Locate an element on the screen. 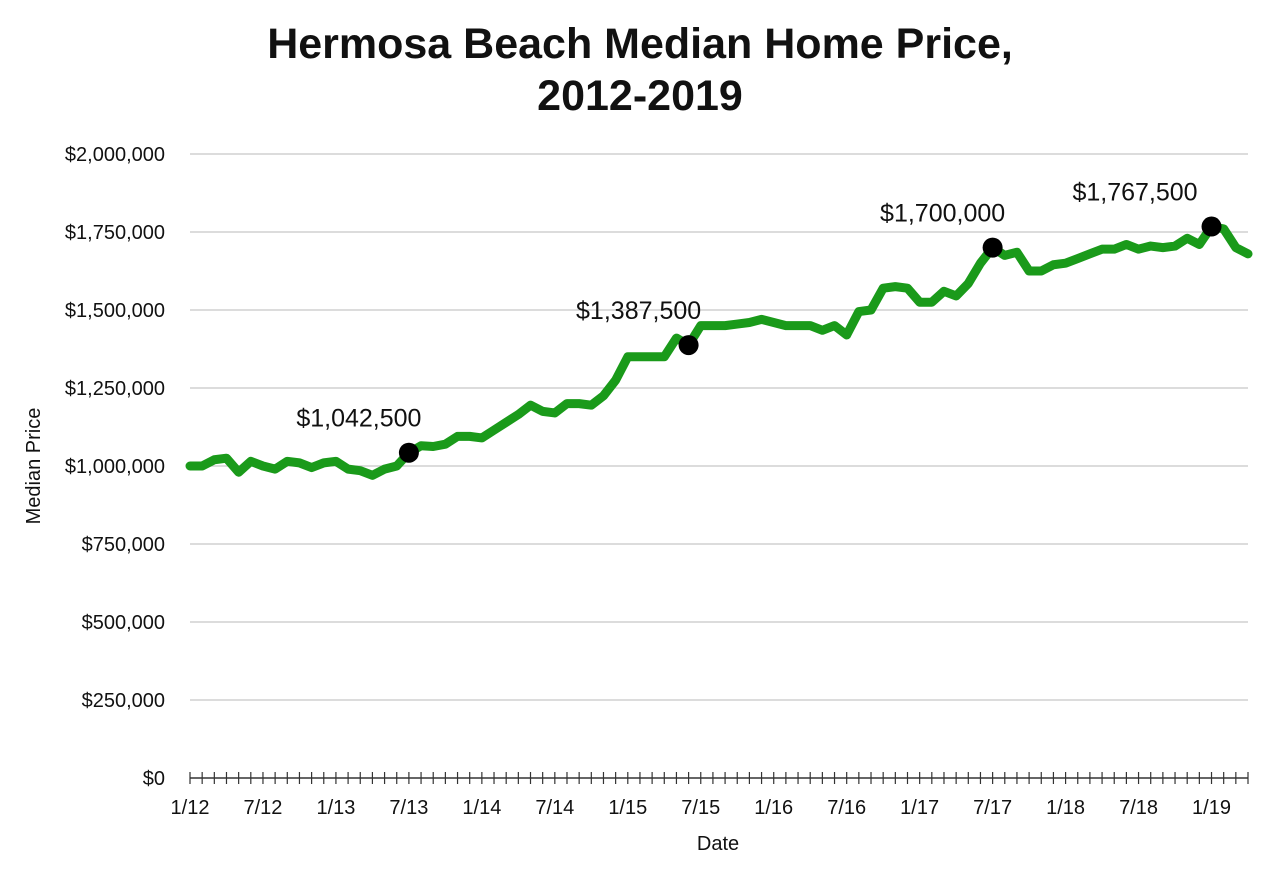  y-axis-title: Median Price is located at coordinates (34, 466).